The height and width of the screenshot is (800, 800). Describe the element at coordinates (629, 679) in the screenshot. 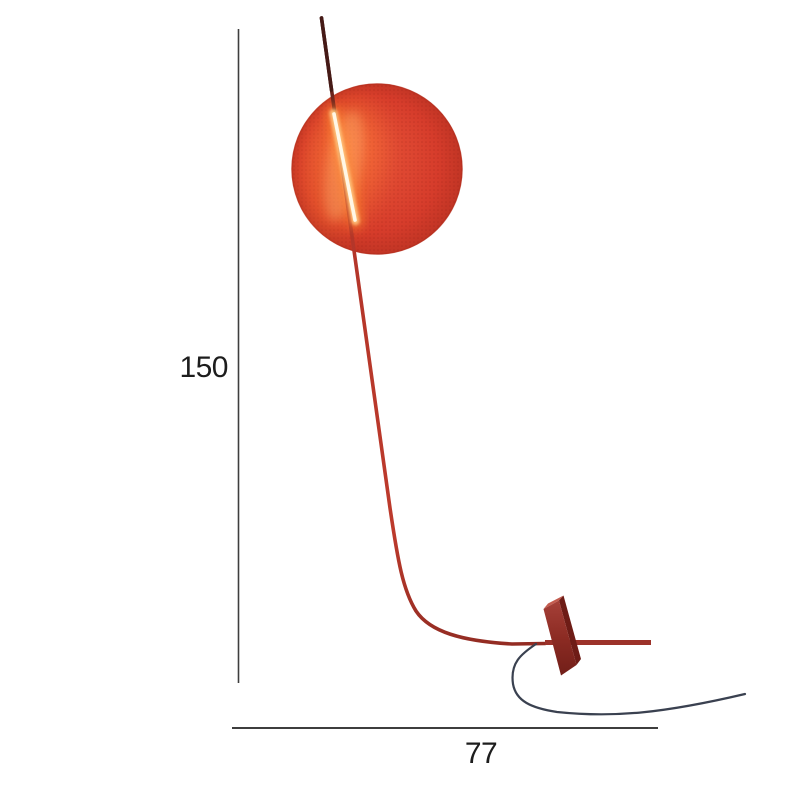

I see `power-cable` at that location.